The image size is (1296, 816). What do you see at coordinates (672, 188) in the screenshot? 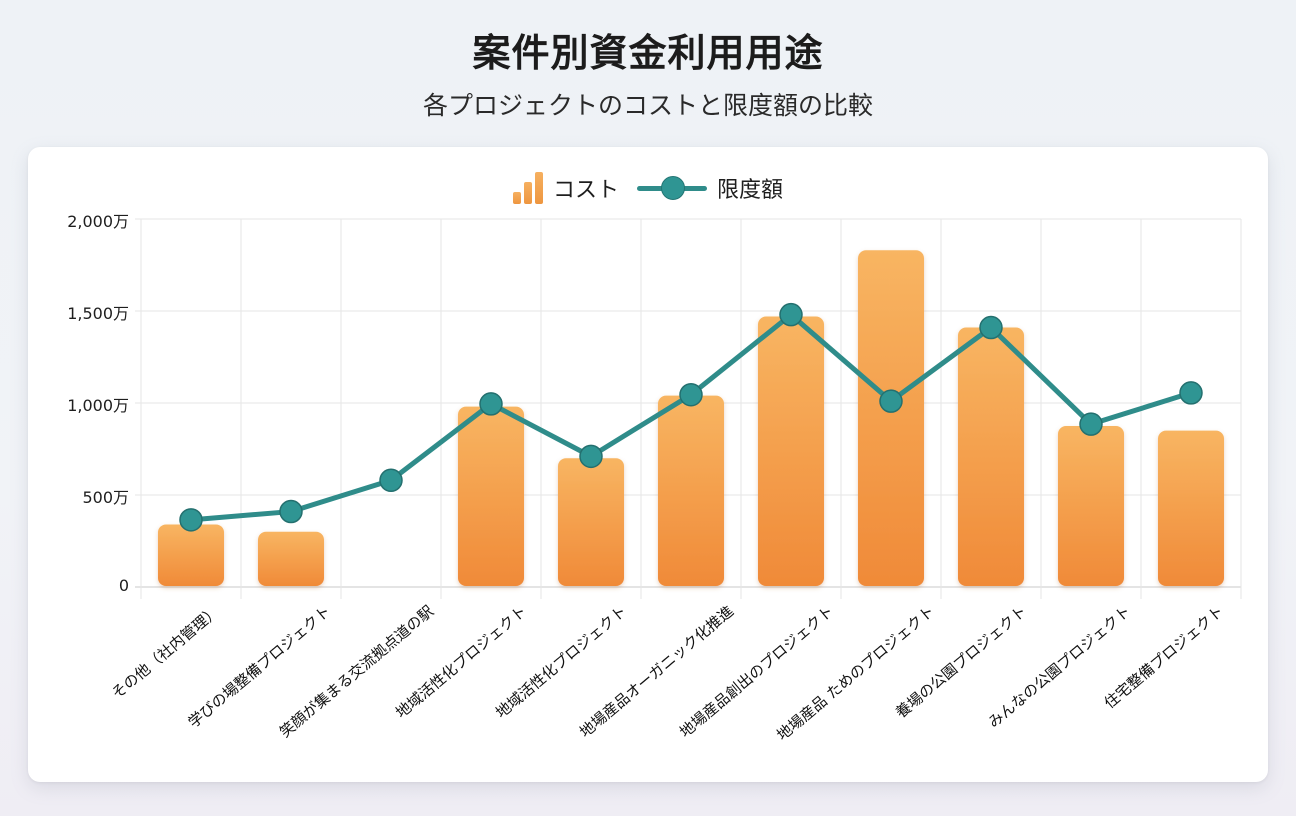
I see `line-marker-icon` at bounding box center [672, 188].